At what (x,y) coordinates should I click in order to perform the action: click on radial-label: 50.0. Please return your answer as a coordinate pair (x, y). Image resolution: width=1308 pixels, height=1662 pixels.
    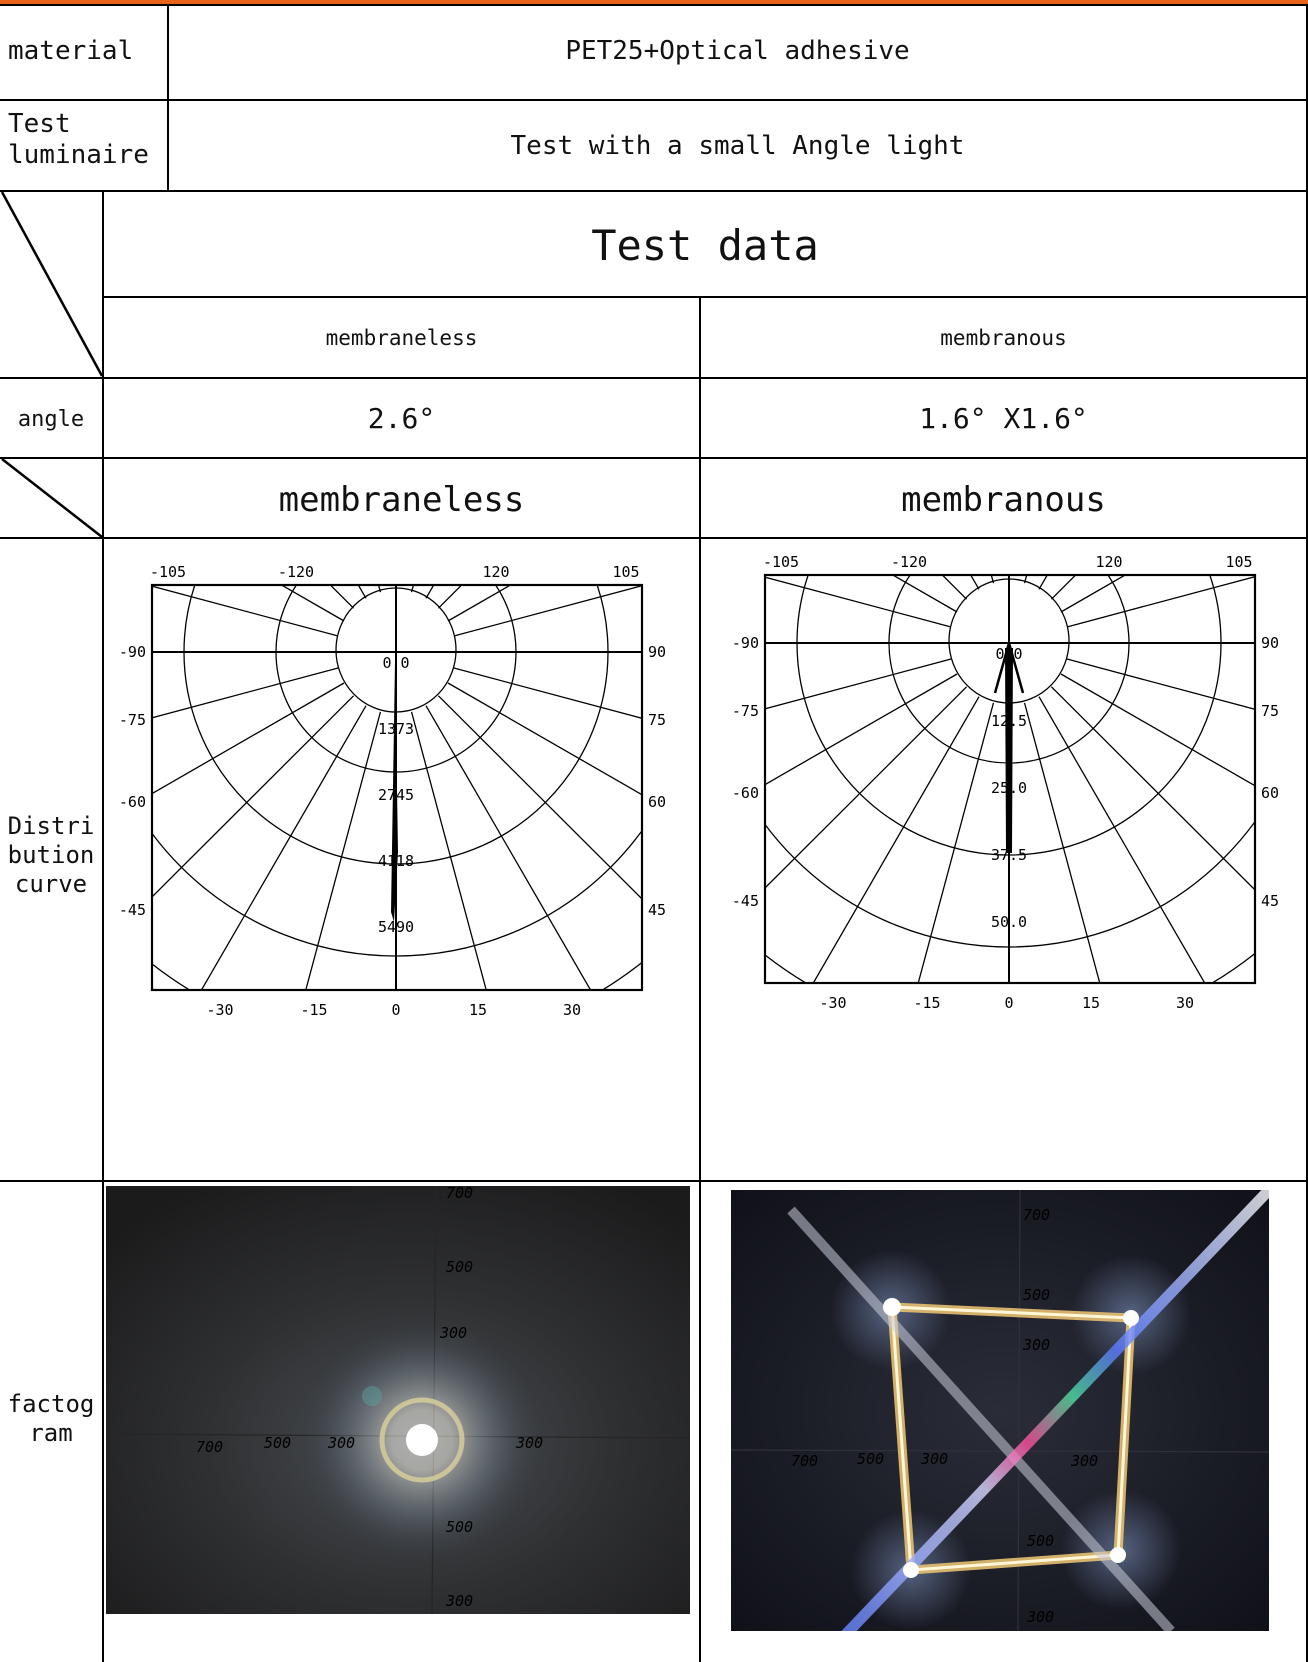
    Looking at the image, I should click on (1009, 922).